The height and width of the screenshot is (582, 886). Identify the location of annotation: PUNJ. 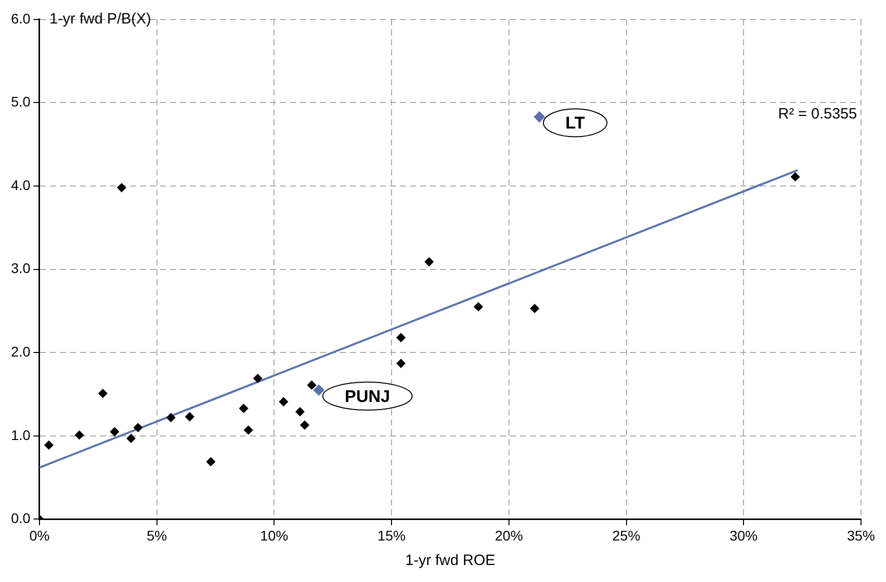
(367, 396).